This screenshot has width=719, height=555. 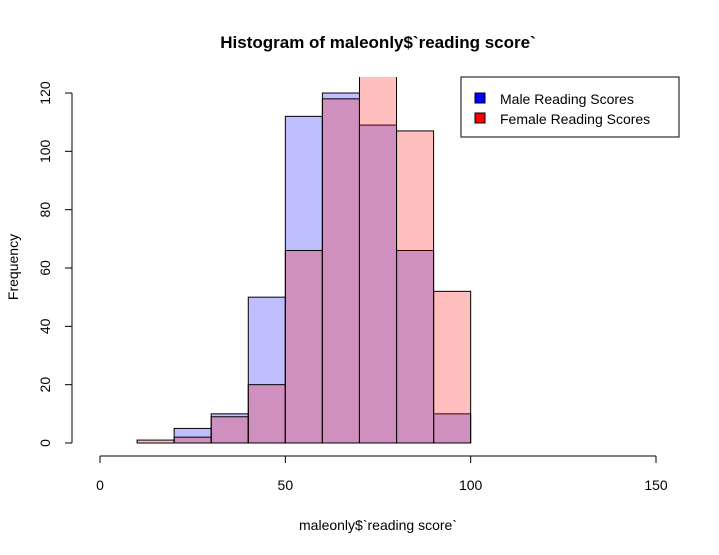 I want to click on y-tick-label: 0, so click(x=45, y=443).